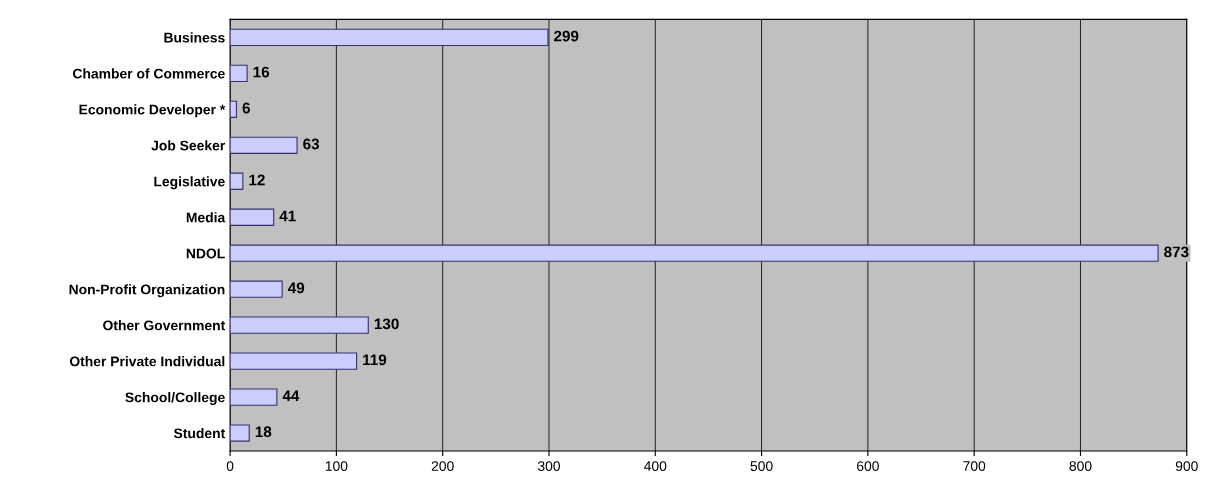 This screenshot has width=1211, height=485. I want to click on data-label: 130, so click(386, 324).